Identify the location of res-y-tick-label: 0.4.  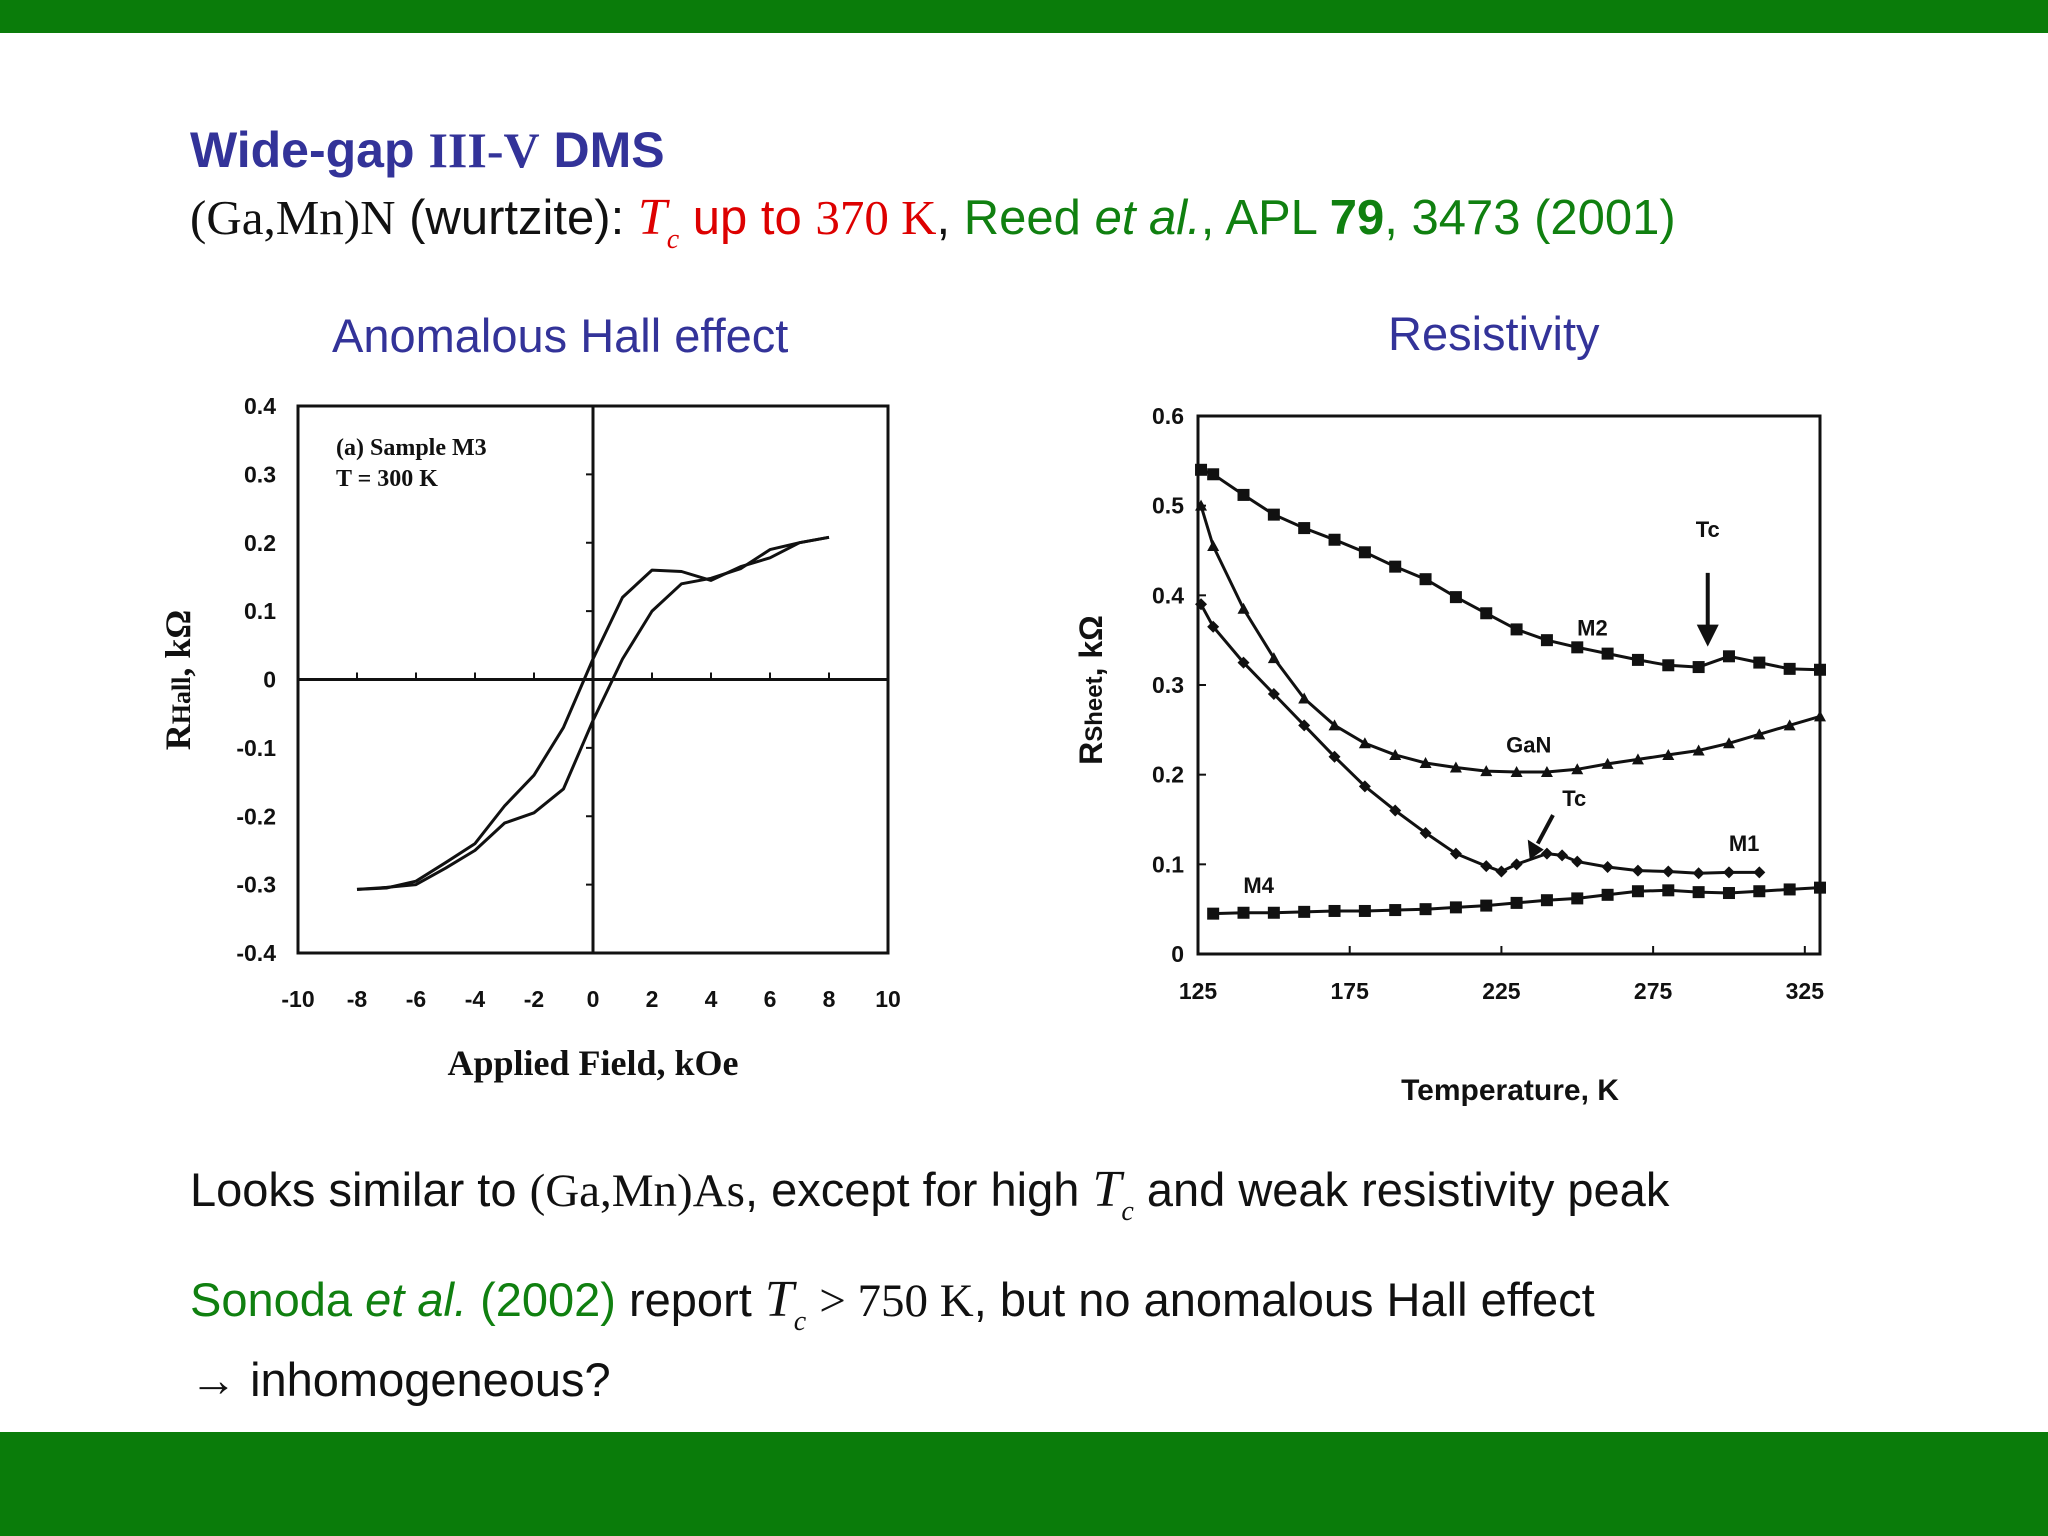
(1168, 595).